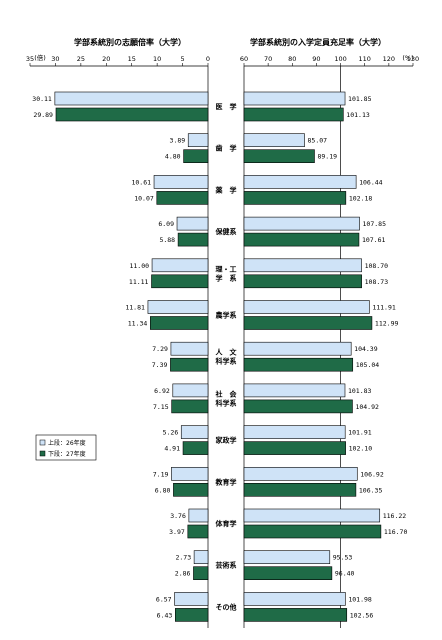  What do you see at coordinates (226, 393) in the screenshot?
I see `category-label-line: 社 会` at bounding box center [226, 393].